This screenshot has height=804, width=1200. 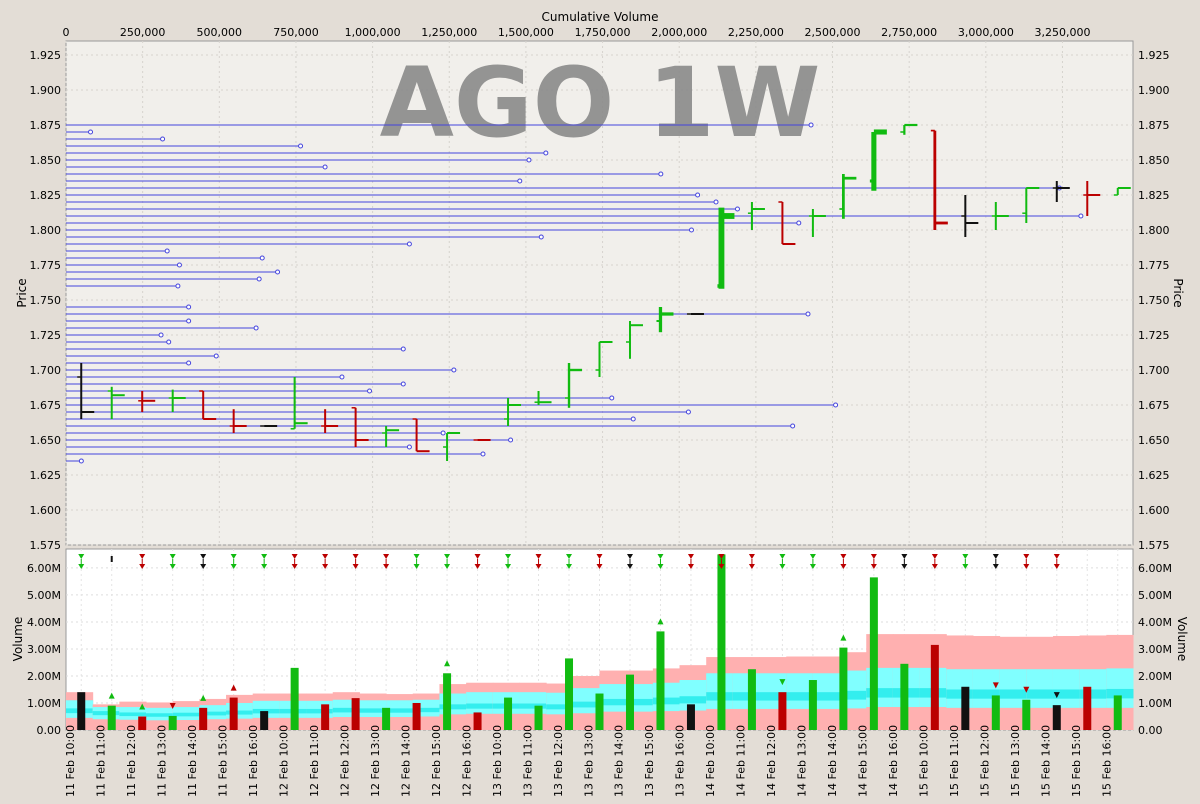 What do you see at coordinates (1154, 545) in the screenshot?
I see `price-tick-label-right: 1.575` at bounding box center [1154, 545].